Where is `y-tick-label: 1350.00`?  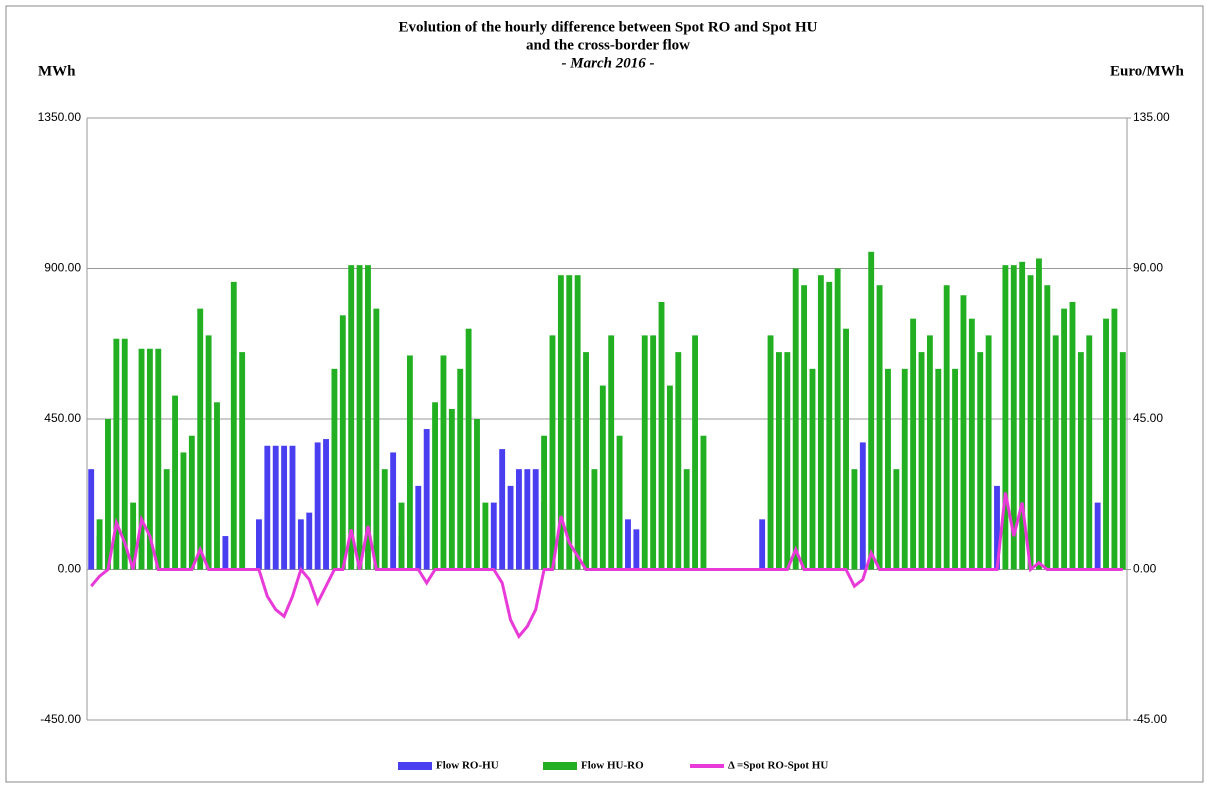 y-tick-label: 1350.00 is located at coordinates (60, 117).